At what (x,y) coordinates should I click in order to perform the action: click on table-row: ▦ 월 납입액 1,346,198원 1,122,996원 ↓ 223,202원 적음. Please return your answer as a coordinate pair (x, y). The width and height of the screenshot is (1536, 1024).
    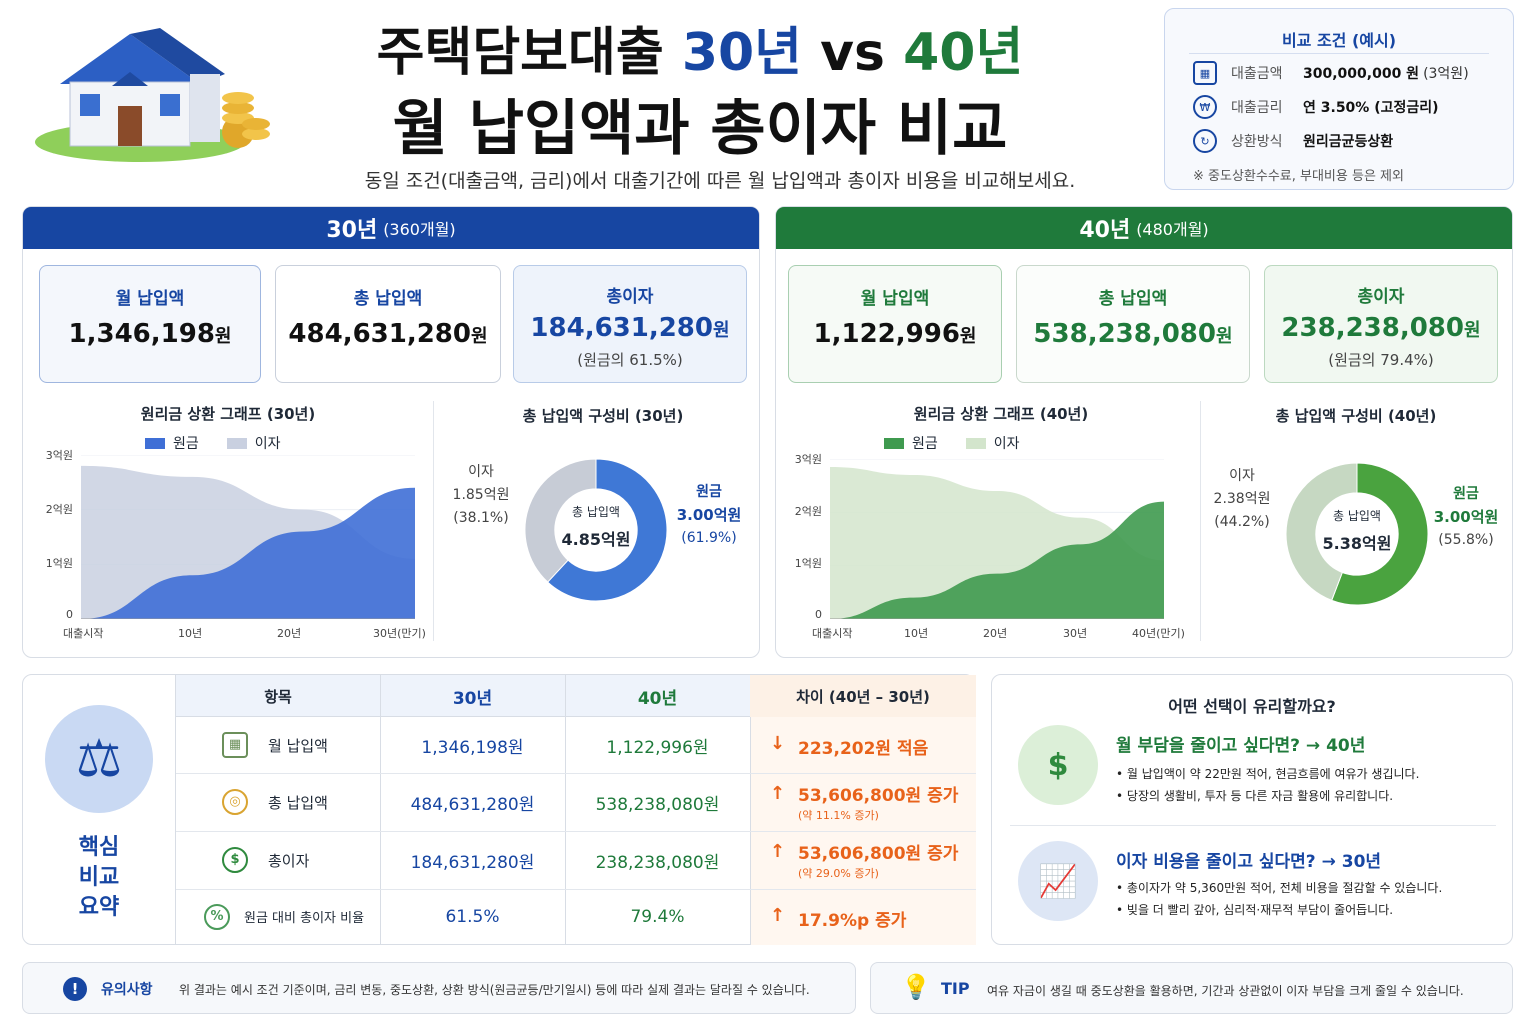
    Looking at the image, I should click on (576, 745).